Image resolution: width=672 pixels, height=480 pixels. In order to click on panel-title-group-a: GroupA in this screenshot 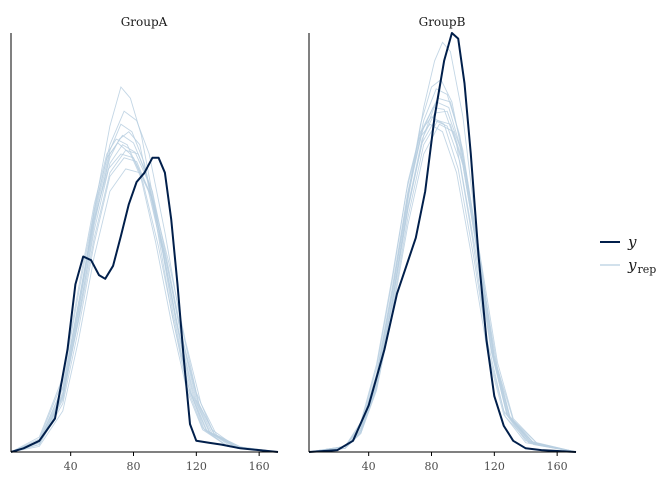, I will do `click(144, 22)`.